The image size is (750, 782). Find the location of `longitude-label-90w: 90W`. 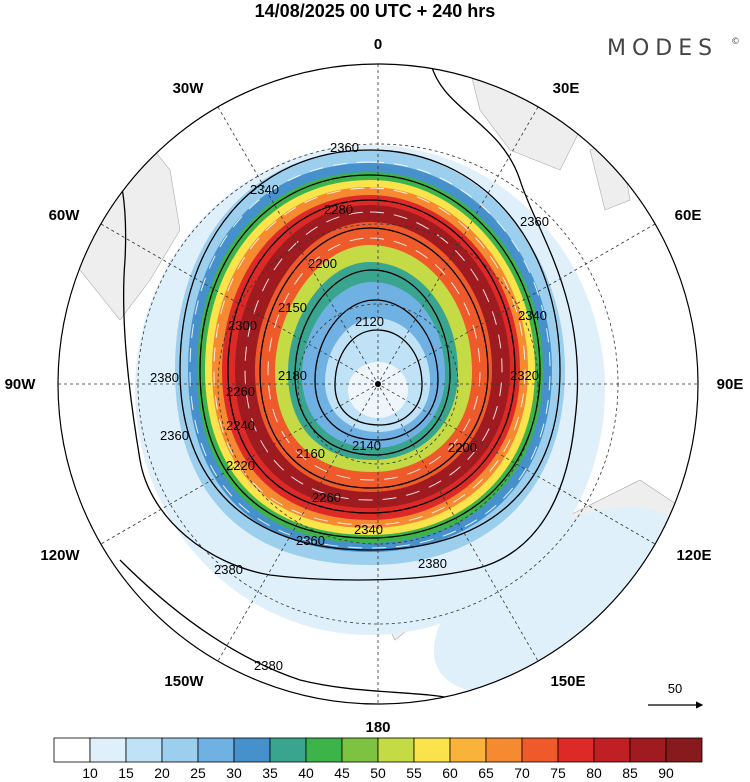

longitude-label-90w: 90W is located at coordinates (21, 384).